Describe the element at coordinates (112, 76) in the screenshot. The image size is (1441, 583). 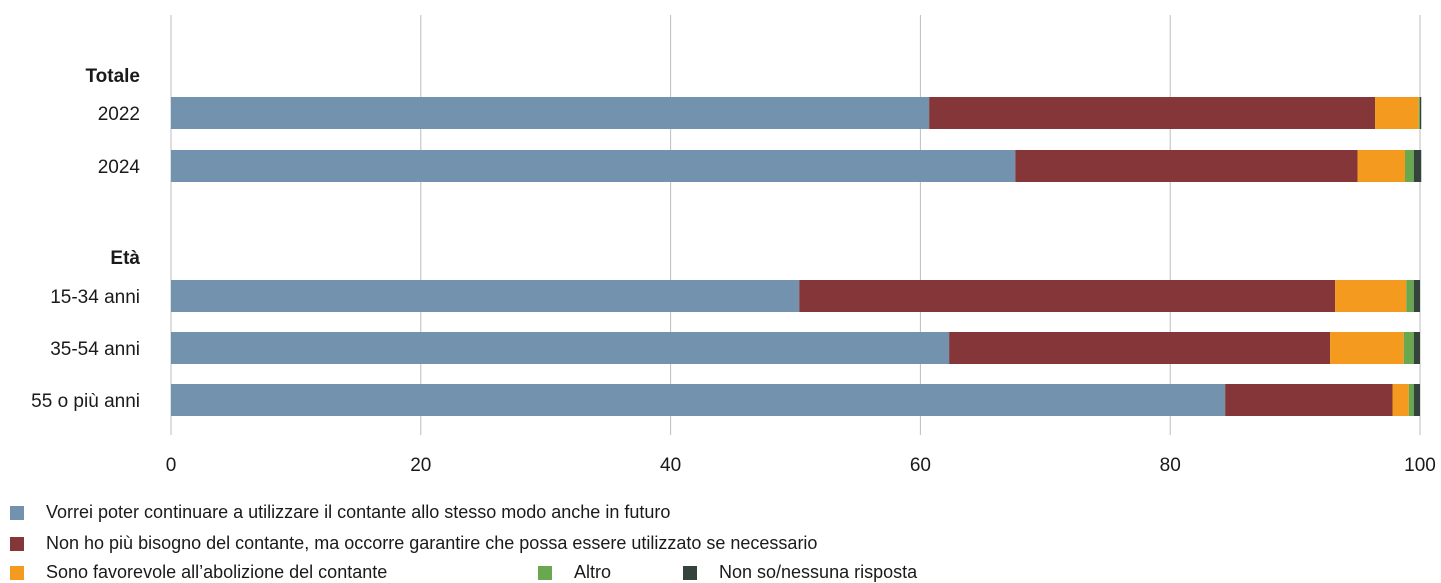
I see `group-heading: Totale` at that location.